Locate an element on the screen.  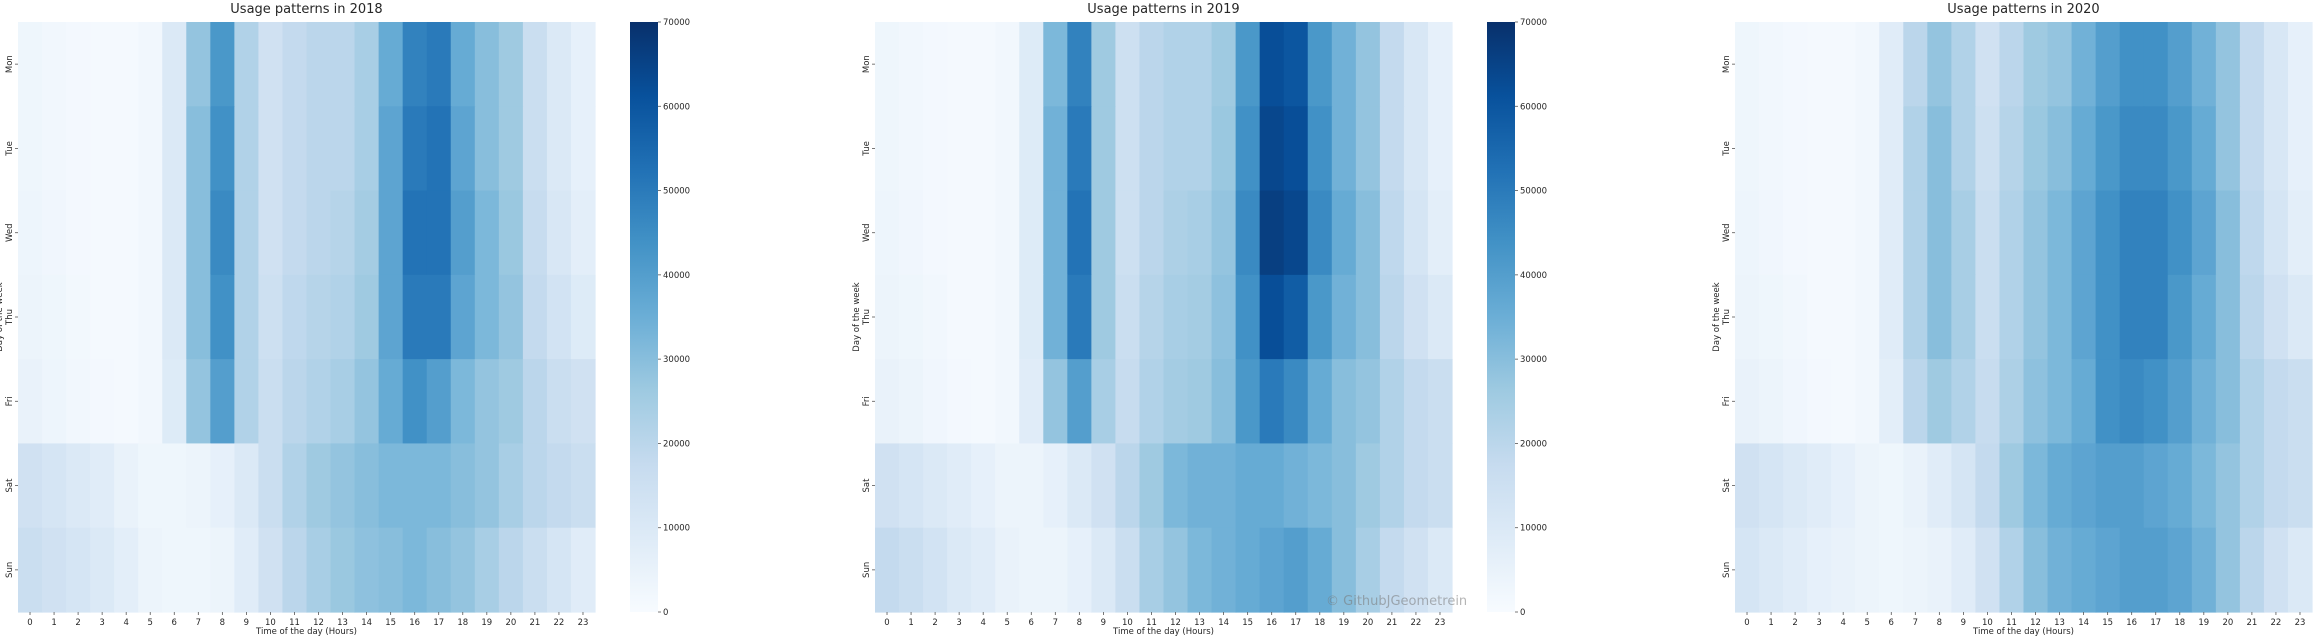
x-tick-label: 19 is located at coordinates (2203, 623).